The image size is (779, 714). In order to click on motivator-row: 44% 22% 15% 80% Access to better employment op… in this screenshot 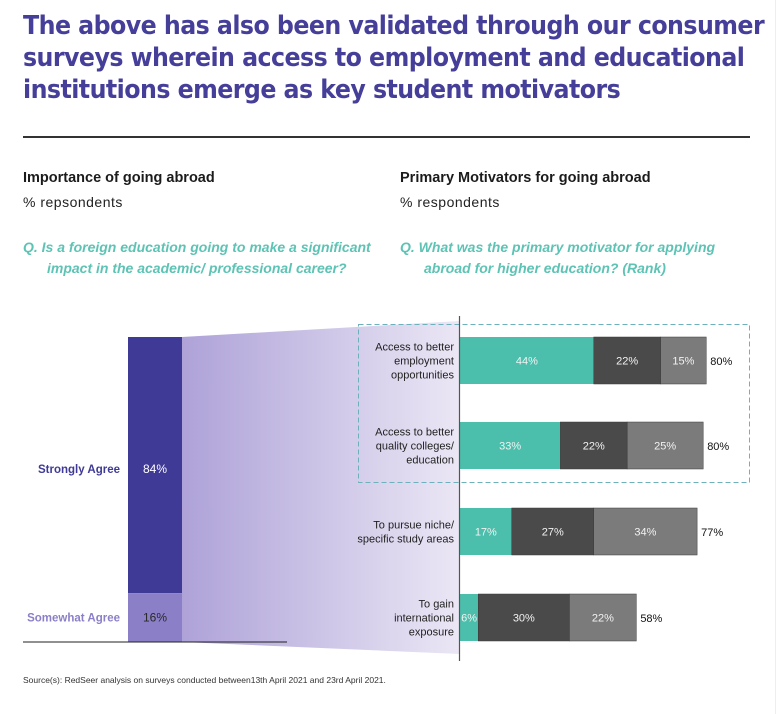, I will do `click(553, 360)`.